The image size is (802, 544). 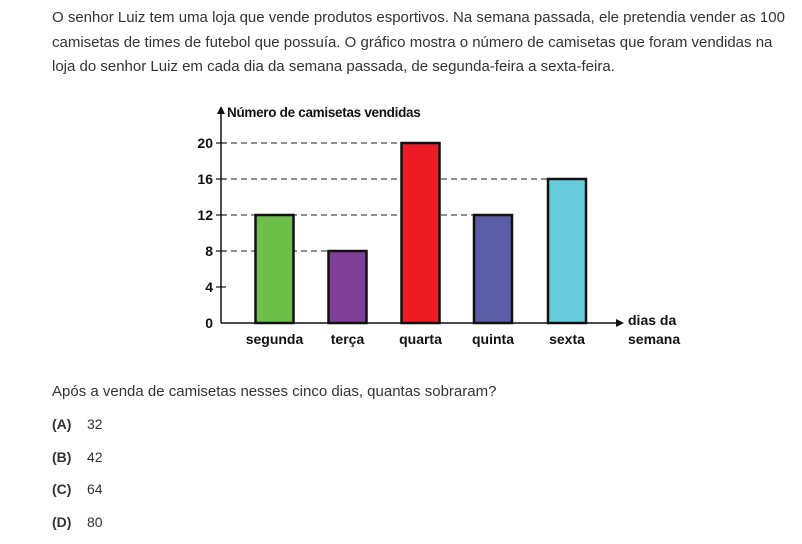 What do you see at coordinates (95, 489) in the screenshot?
I see `option-value: 64` at bounding box center [95, 489].